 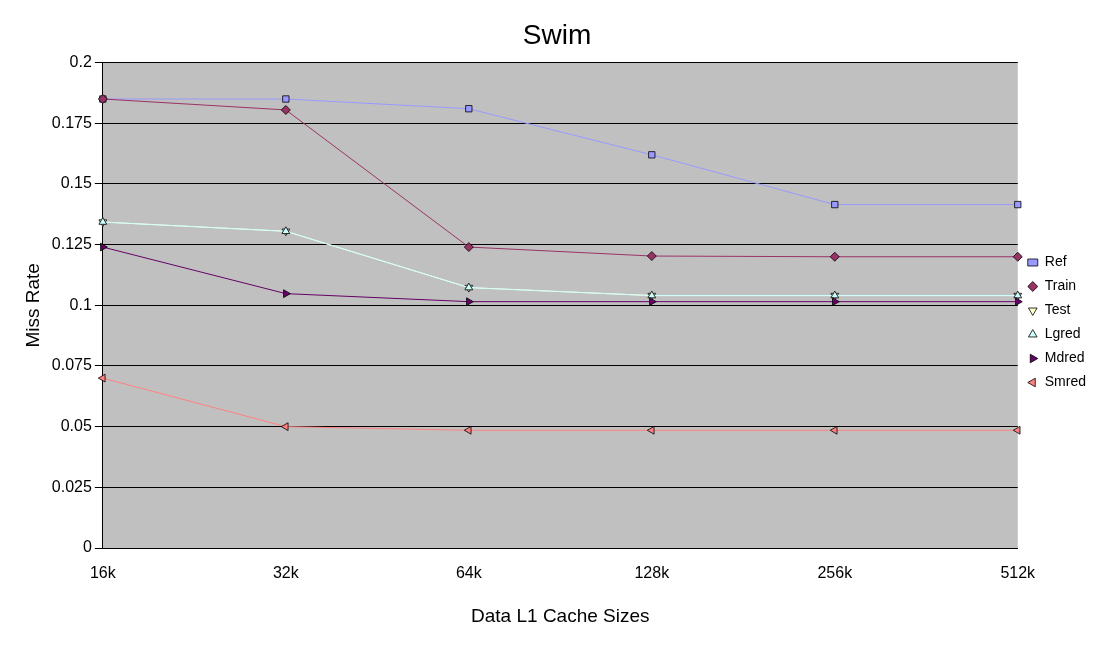 What do you see at coordinates (87, 547) in the screenshot?
I see `y-tick-label: 0` at bounding box center [87, 547].